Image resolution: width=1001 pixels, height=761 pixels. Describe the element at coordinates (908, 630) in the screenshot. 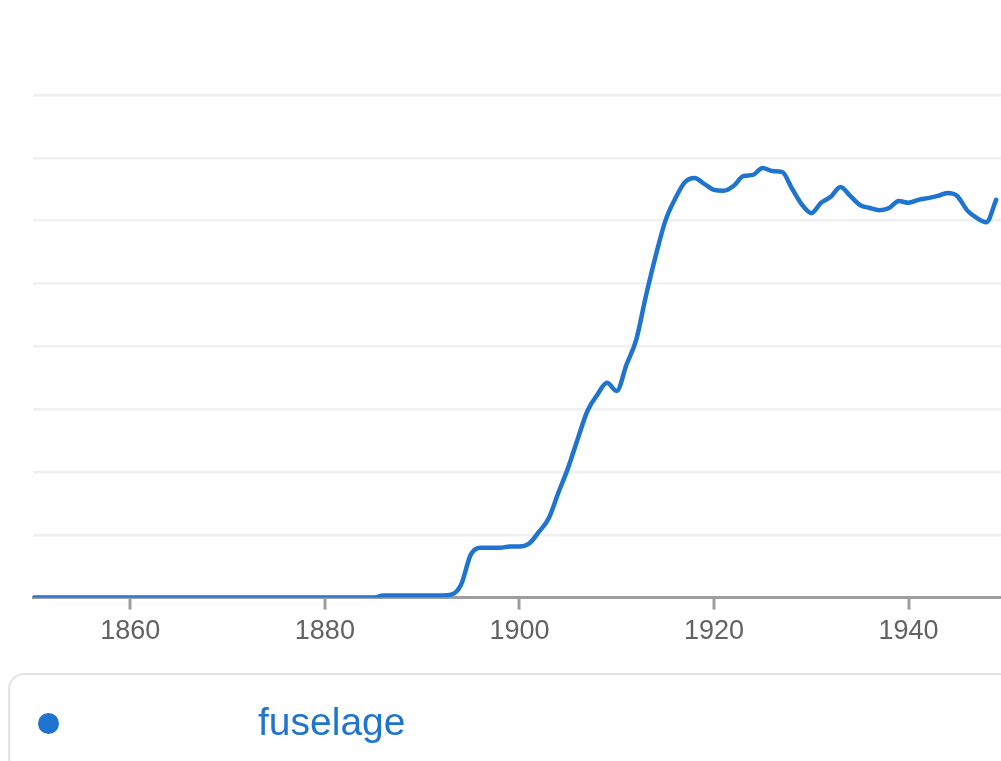

I see `x-tick-label: 1940` at that location.